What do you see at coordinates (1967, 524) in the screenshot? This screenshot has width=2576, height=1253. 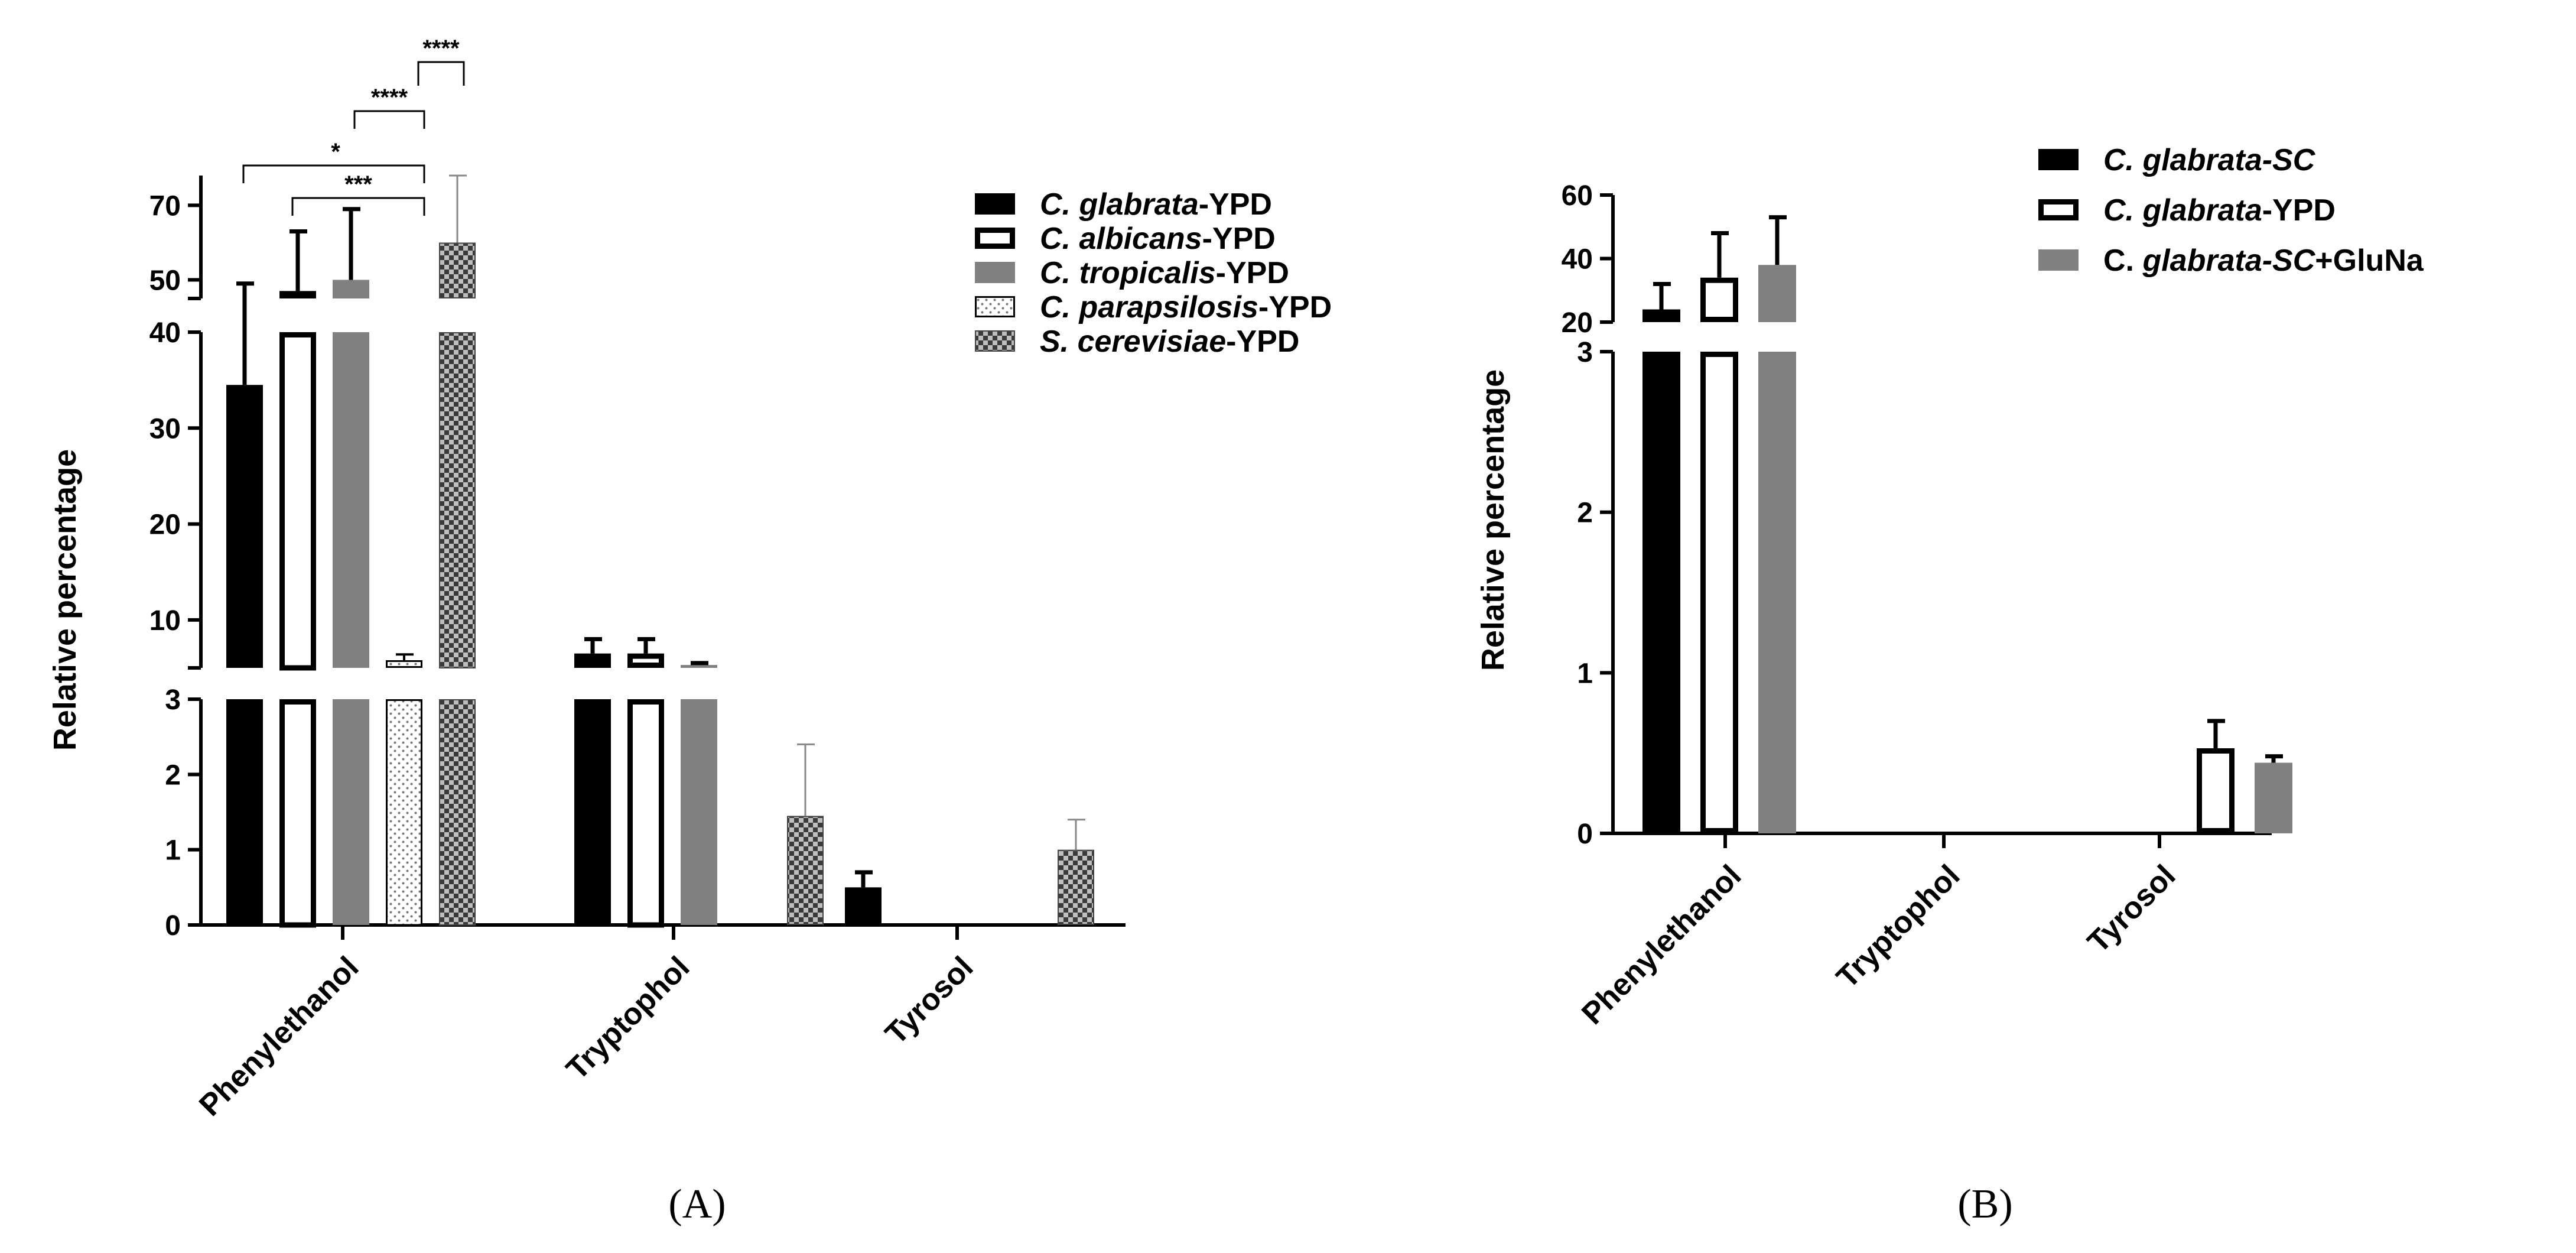 I see `panel-b-bars` at bounding box center [1967, 524].